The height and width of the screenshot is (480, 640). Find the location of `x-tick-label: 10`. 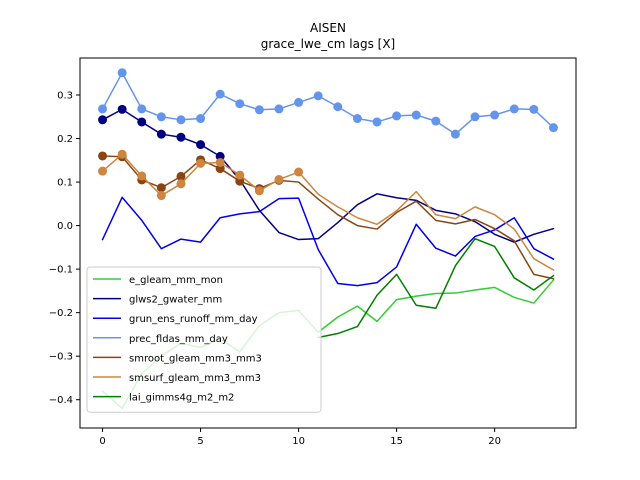

x-tick-label: 10 is located at coordinates (298, 441).